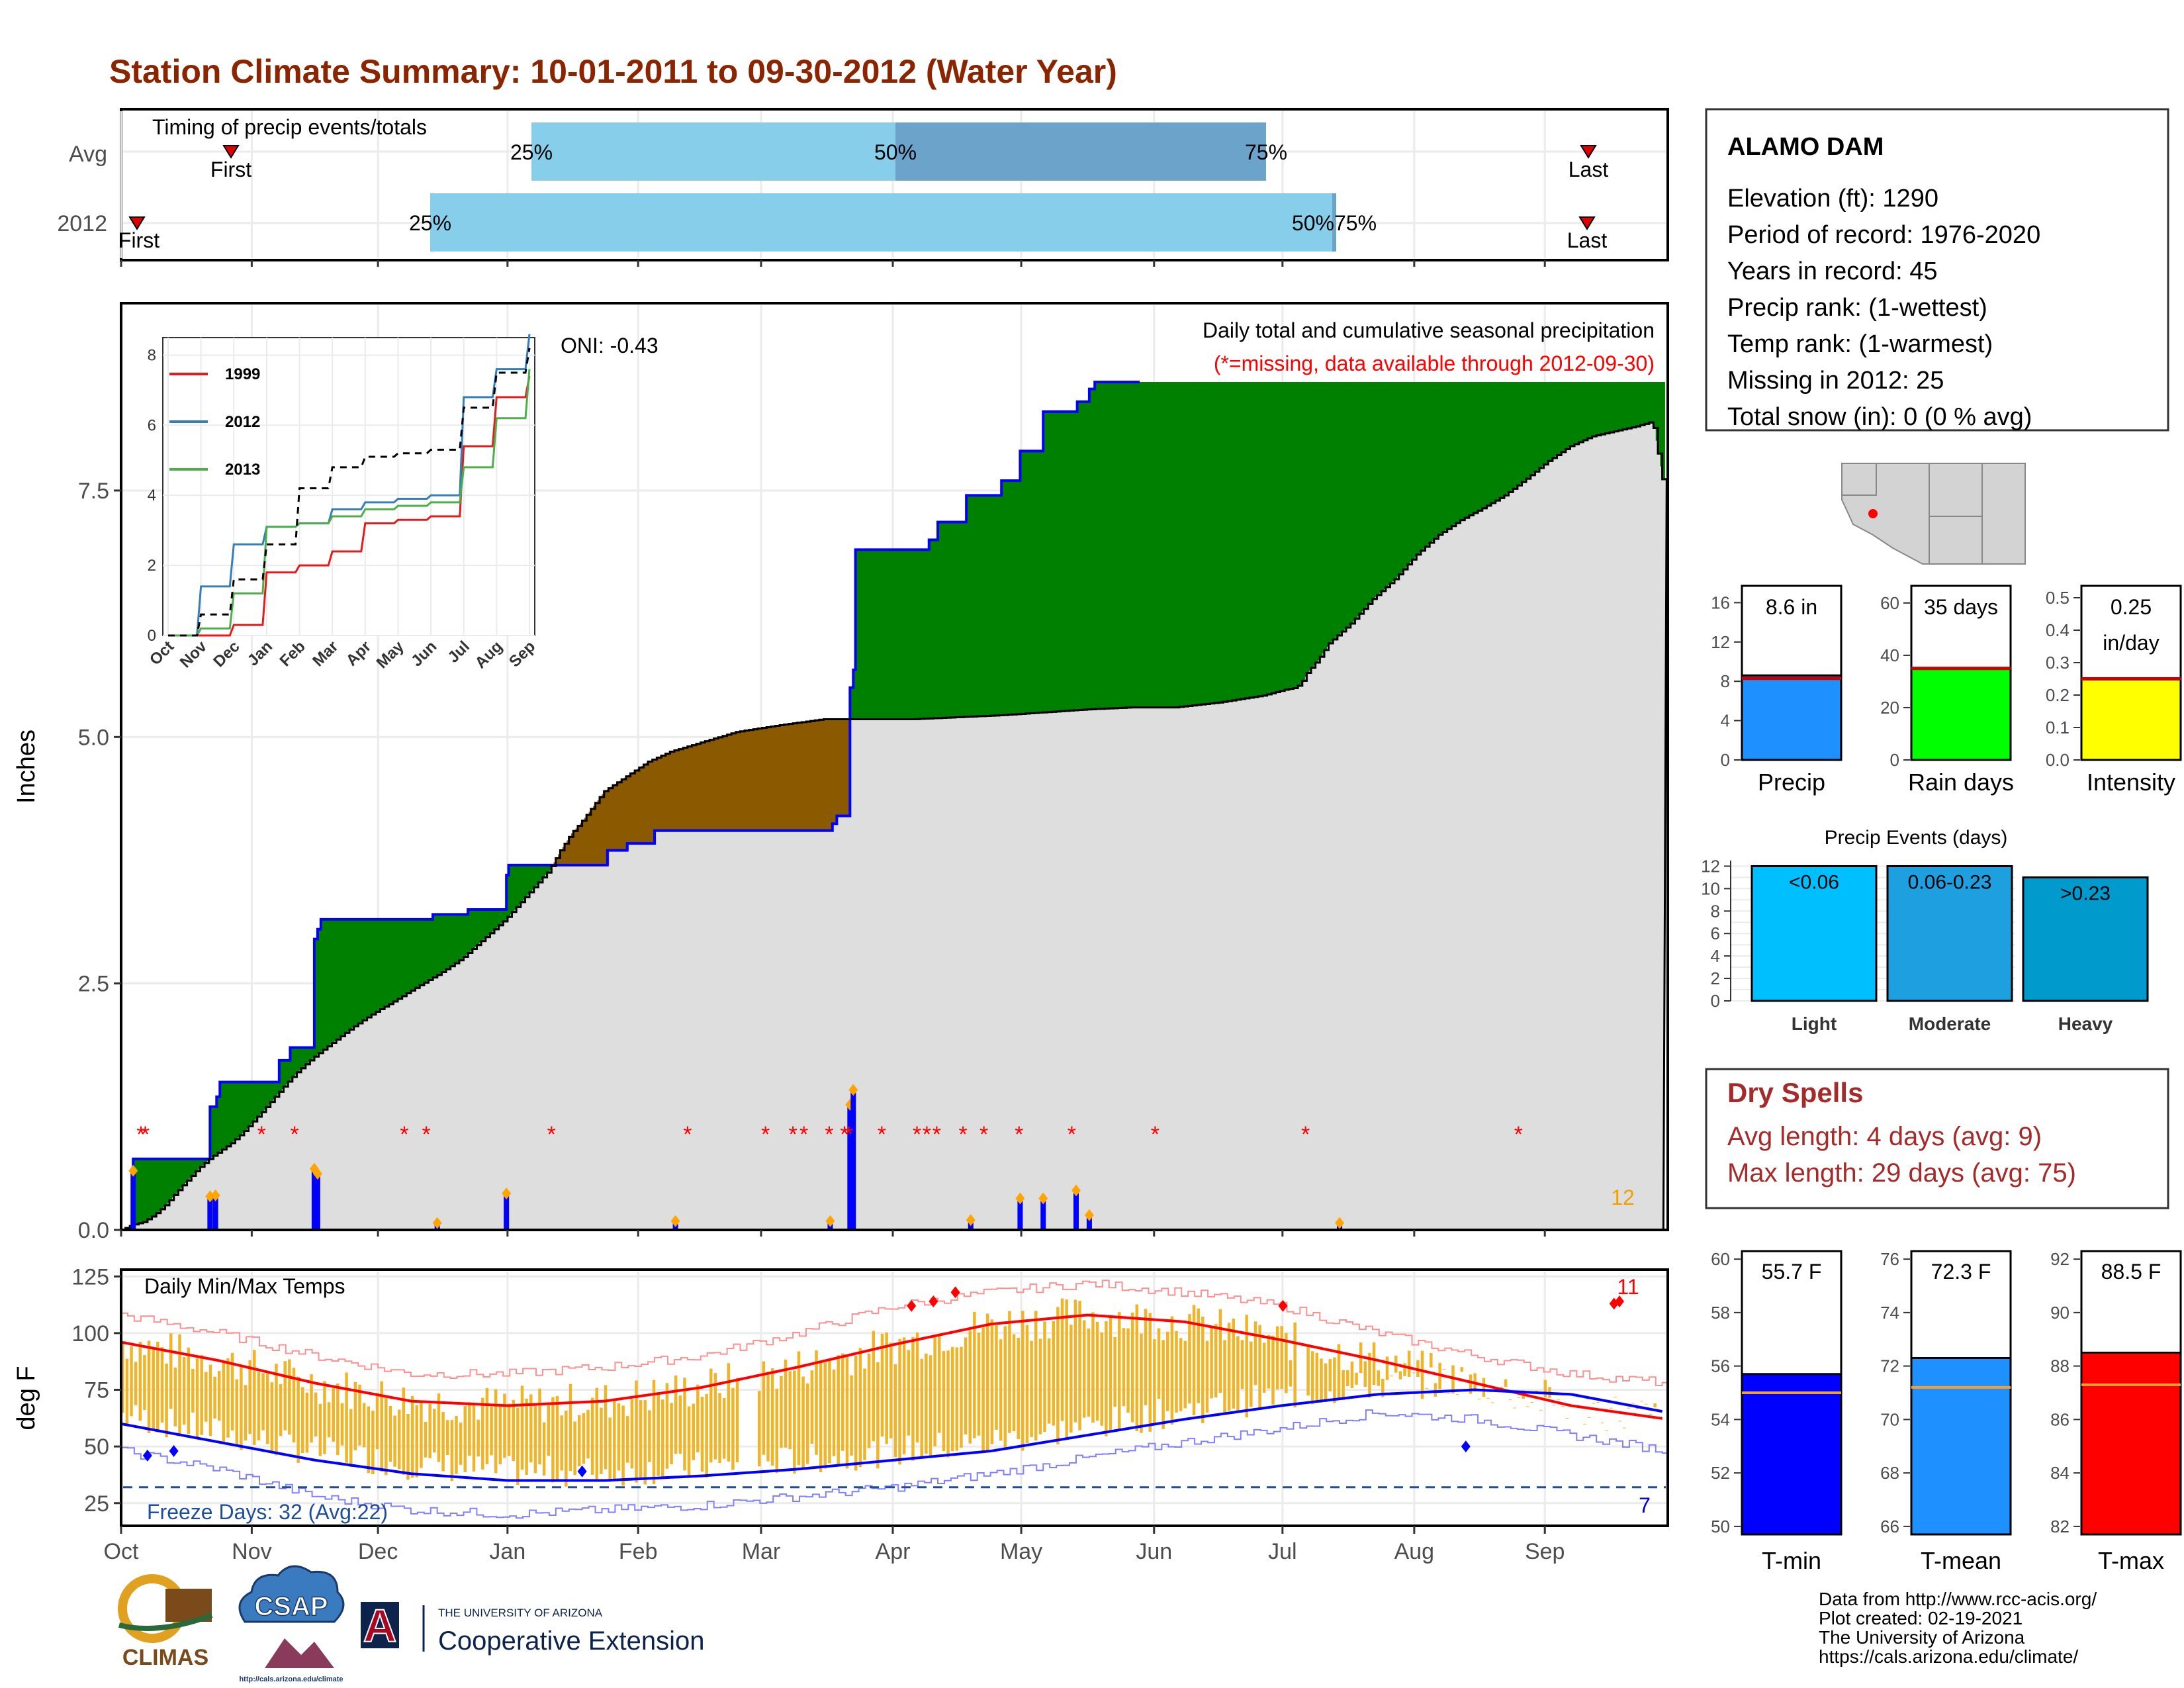 The width and height of the screenshot is (2184, 1688). What do you see at coordinates (291, 1679) in the screenshot?
I see `csap-url-text: http://cals.arizona.edu/climate` at bounding box center [291, 1679].